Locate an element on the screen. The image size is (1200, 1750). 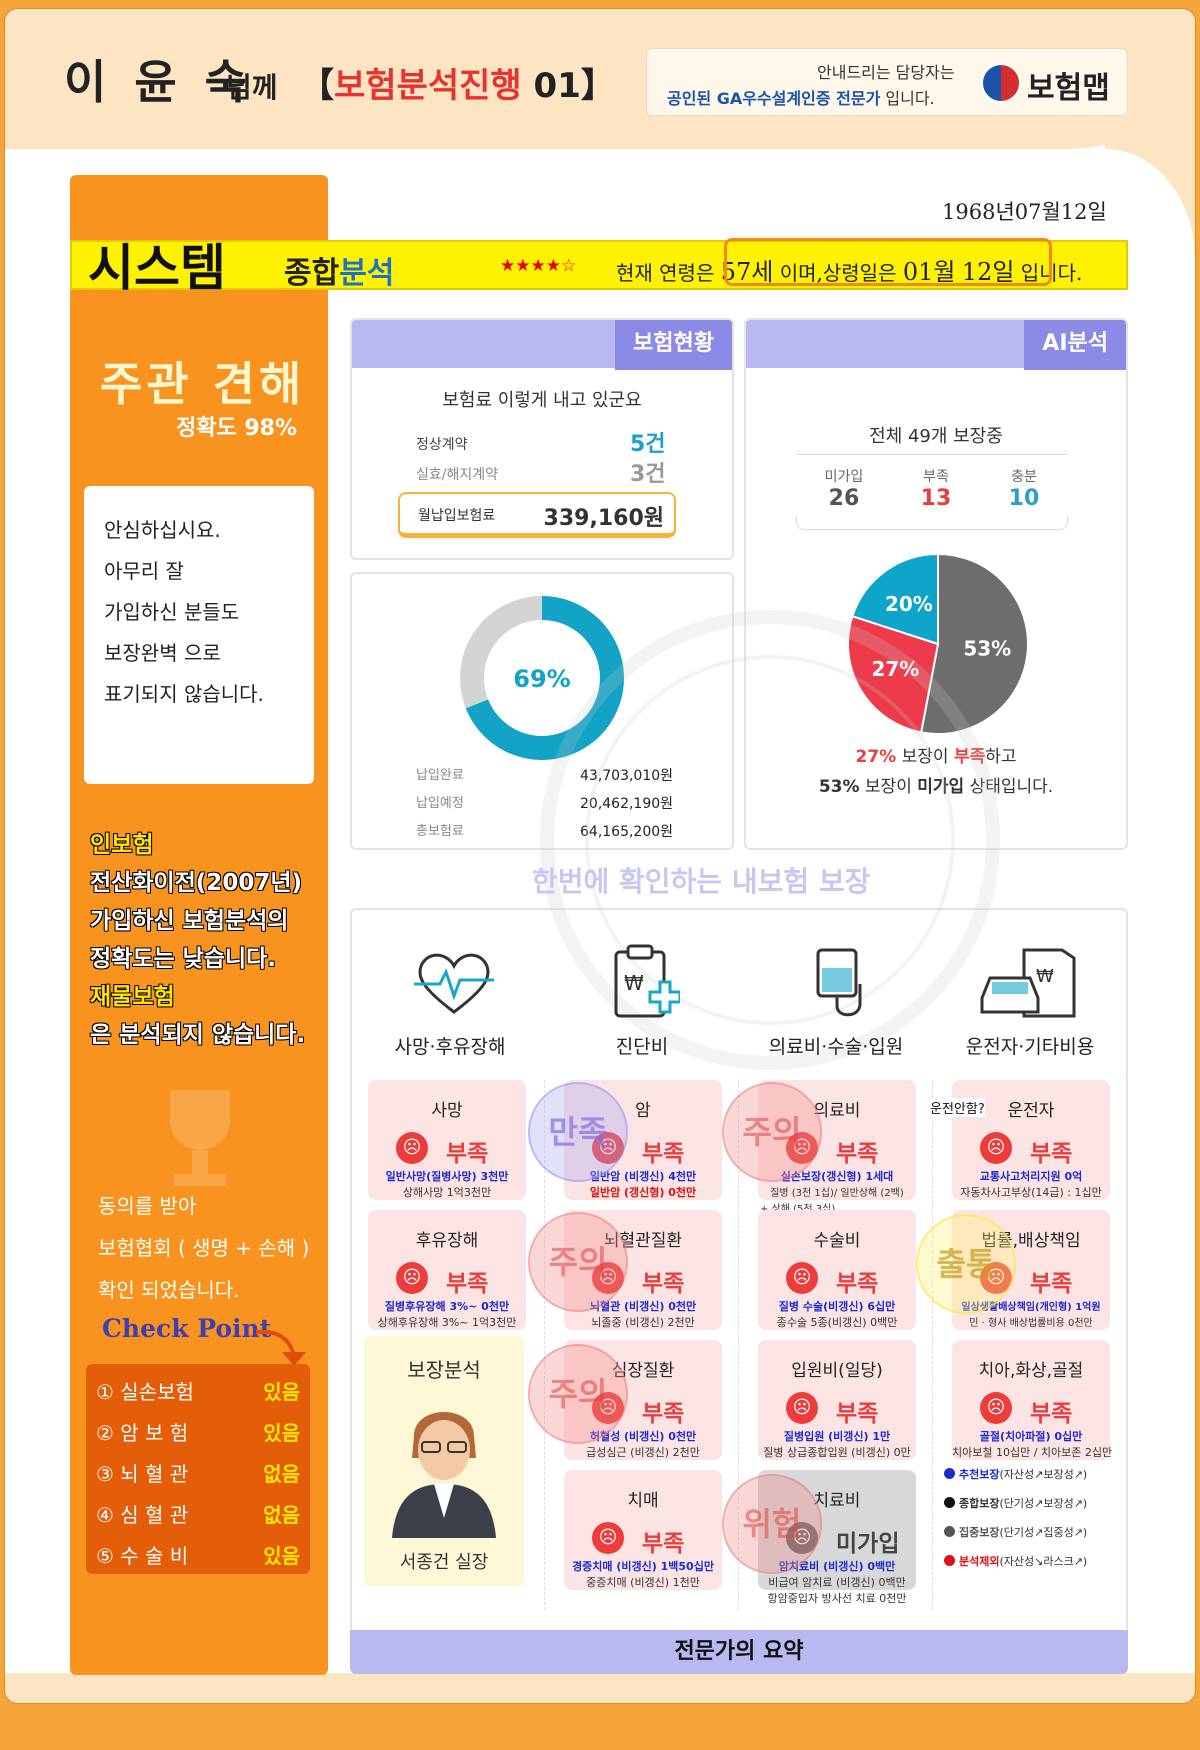
bracket-open: 【 is located at coordinates (317, 86).